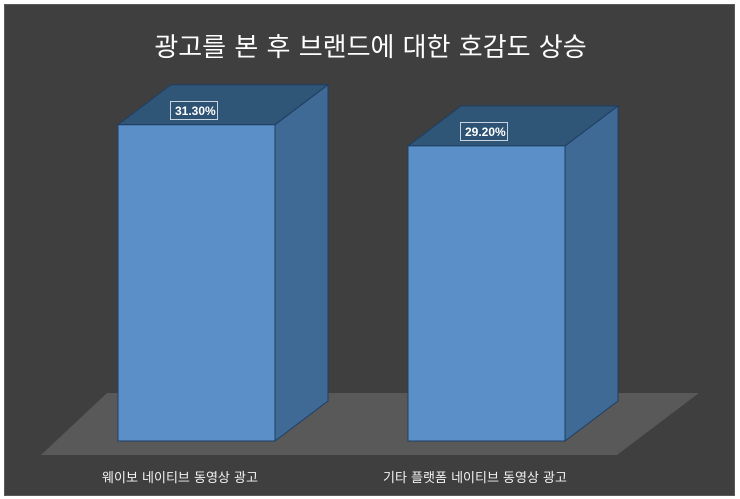 Image resolution: width=740 pixels, height=499 pixels. I want to click on chart-title: 광고를 본 후 브랜드에 대한 호감도 상승, so click(370, 48).